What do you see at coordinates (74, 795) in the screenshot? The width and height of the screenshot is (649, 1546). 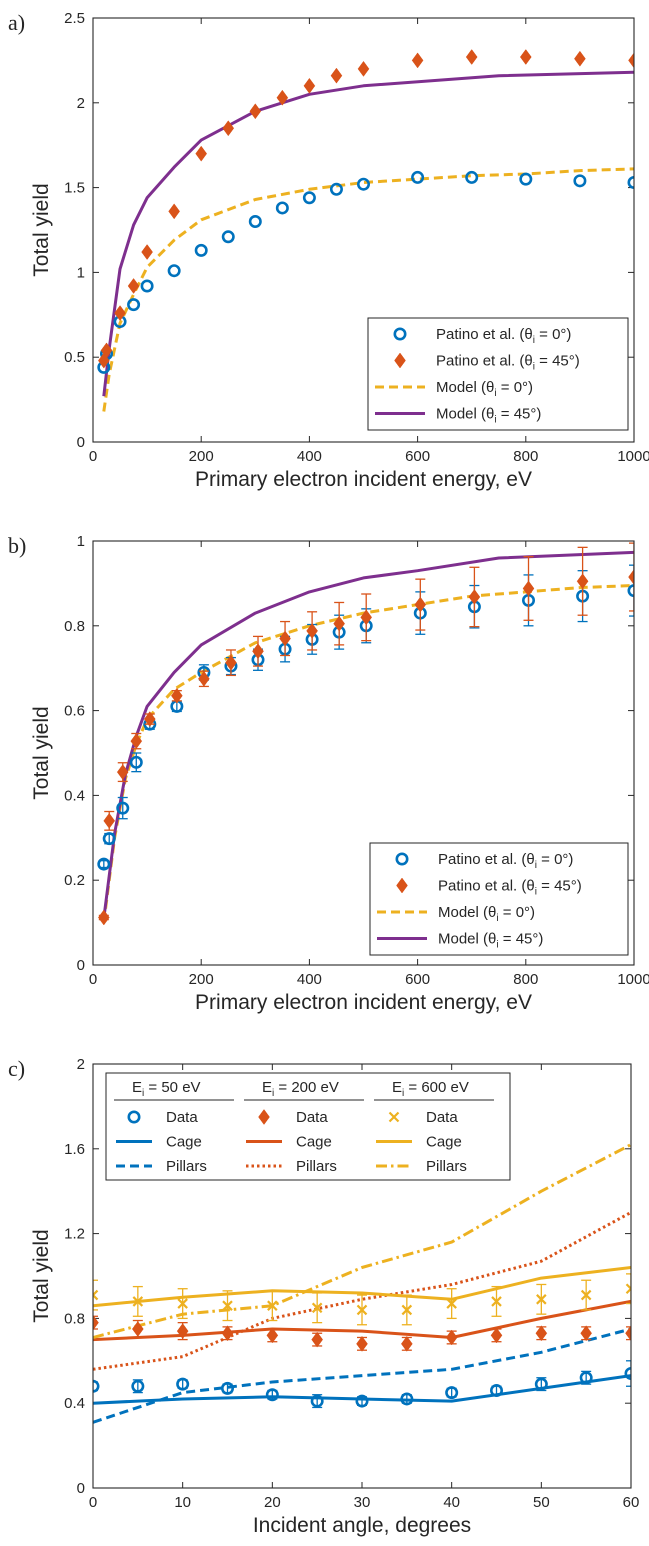 I see `y-tick-label: 0.4` at bounding box center [74, 795].